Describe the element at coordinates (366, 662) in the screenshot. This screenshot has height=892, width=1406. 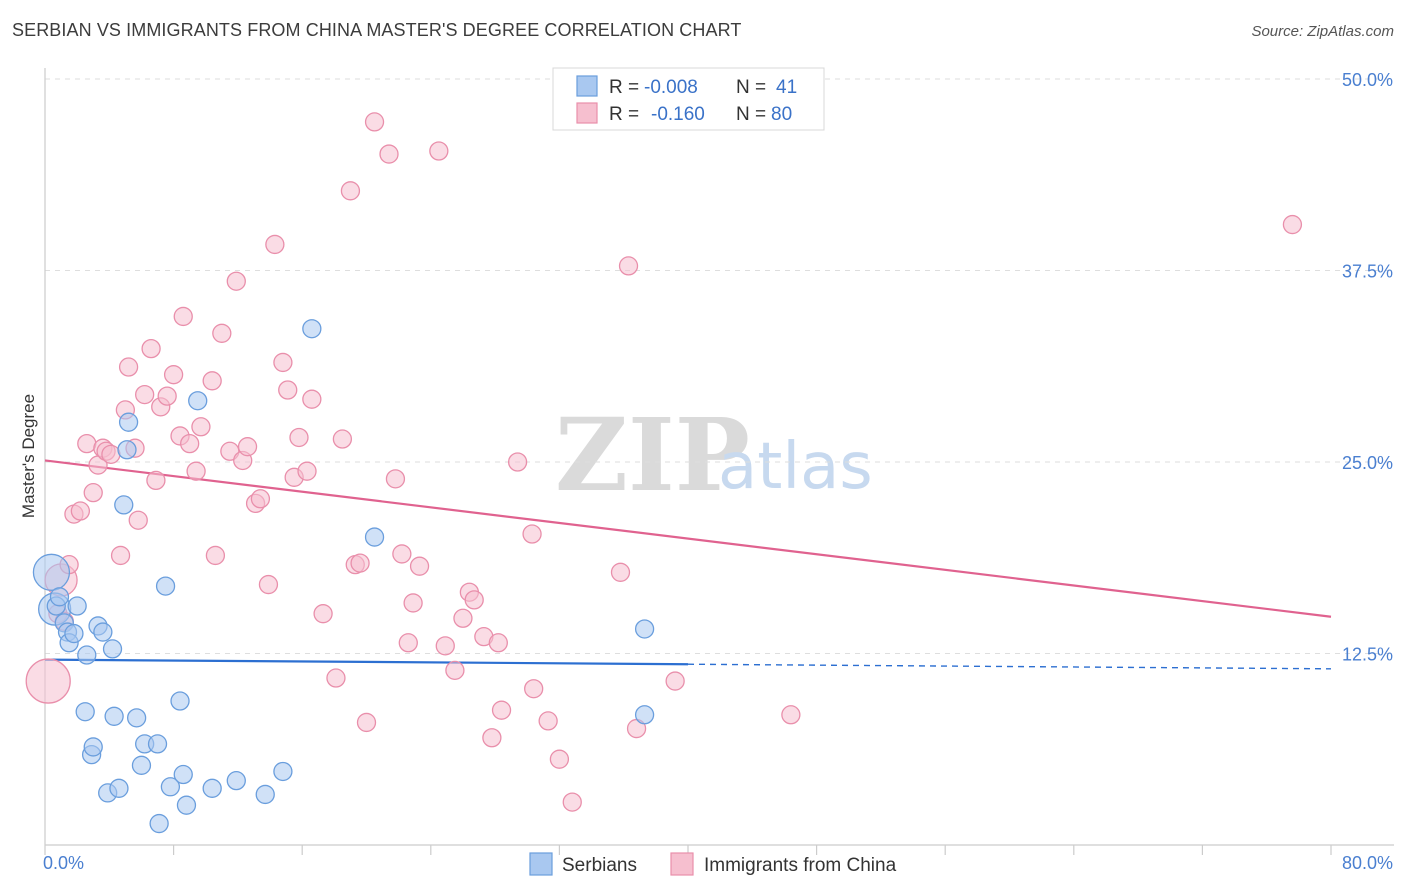
I see `serbians-trend-line` at that location.